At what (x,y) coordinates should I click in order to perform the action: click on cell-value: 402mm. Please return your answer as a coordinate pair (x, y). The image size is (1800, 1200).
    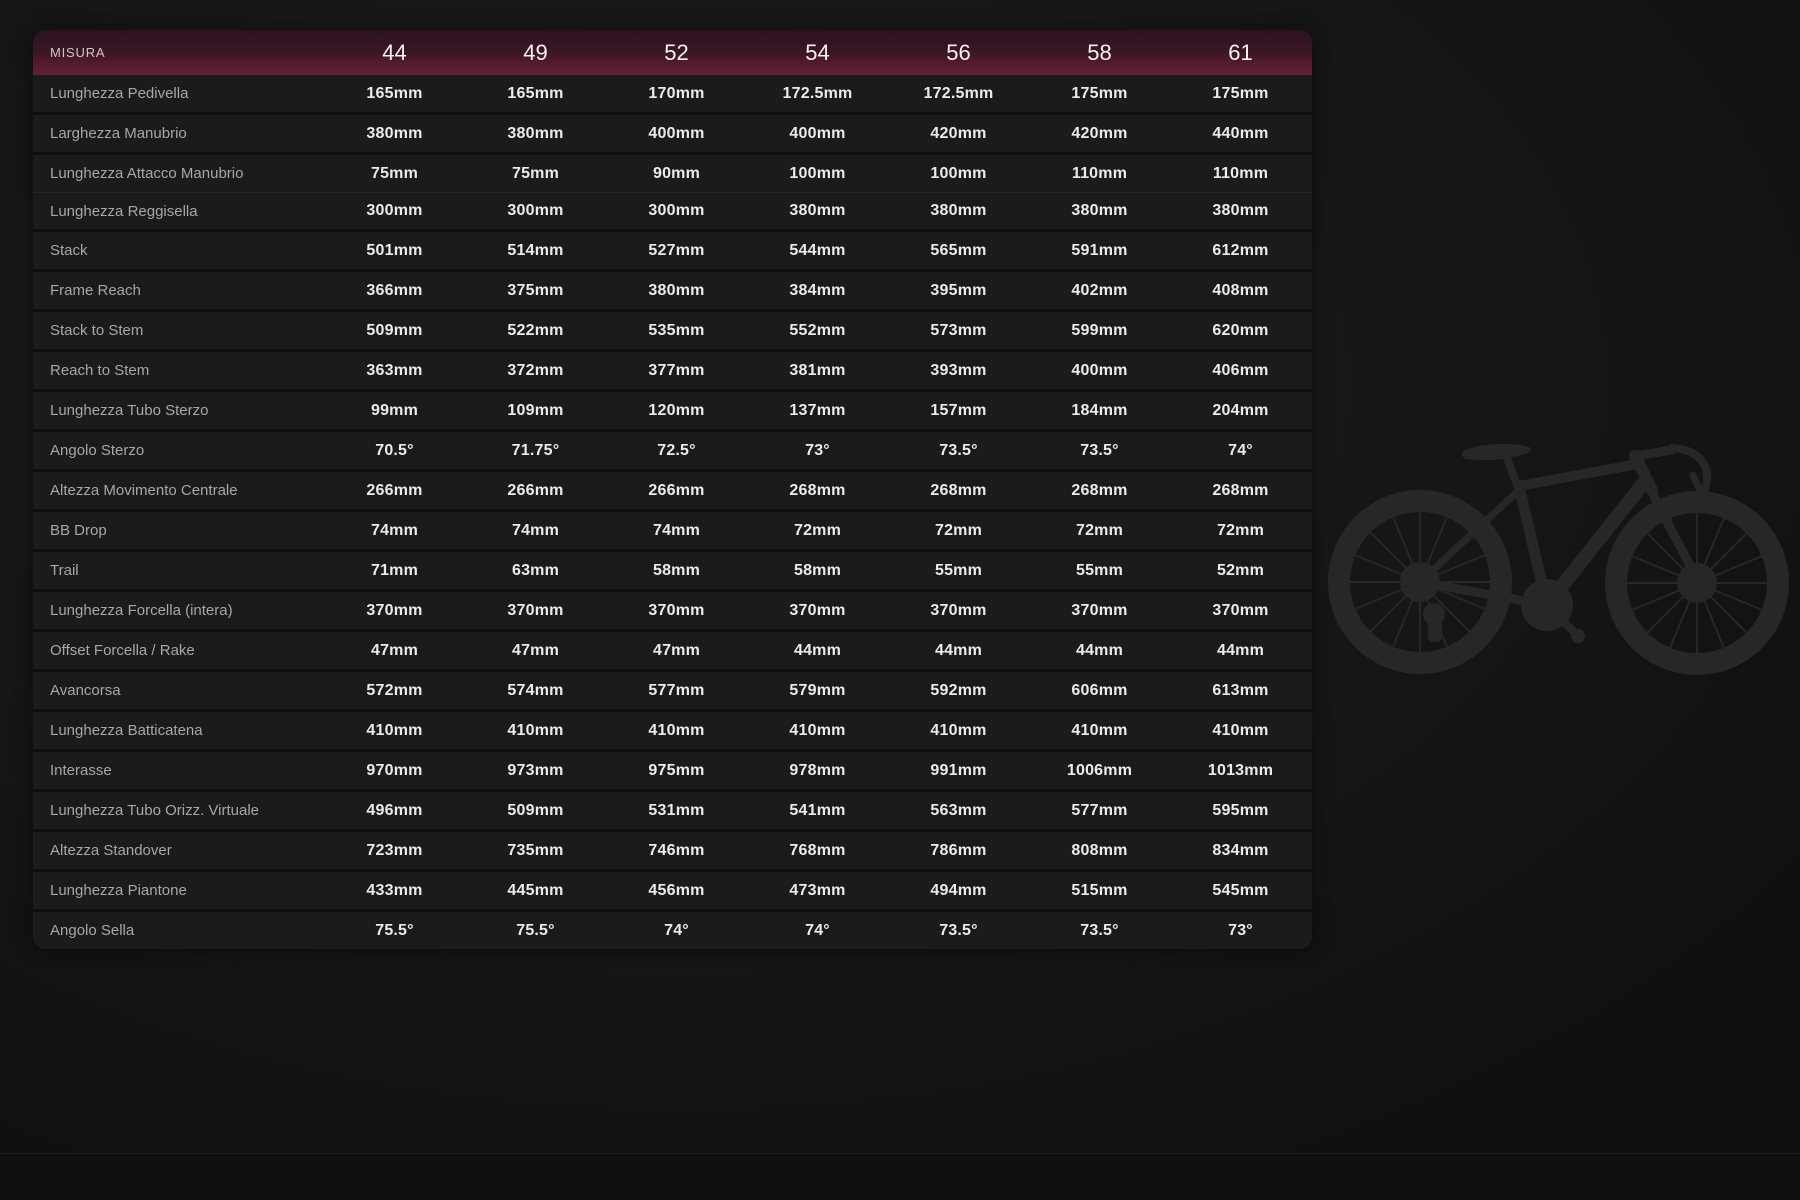
    Looking at the image, I should click on (1099, 290).